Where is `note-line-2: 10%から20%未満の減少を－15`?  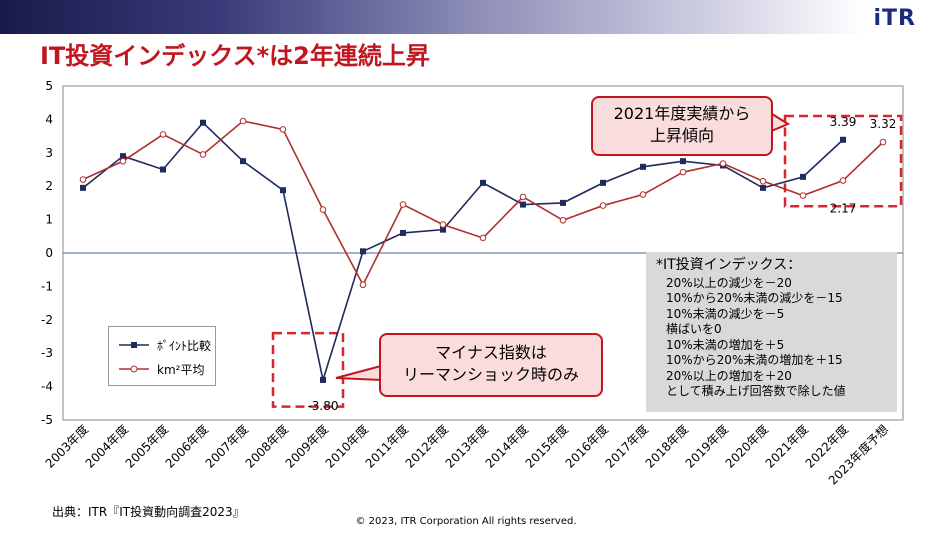
note-line-2: 10%から20%未満の減少を－15 is located at coordinates (754, 298).